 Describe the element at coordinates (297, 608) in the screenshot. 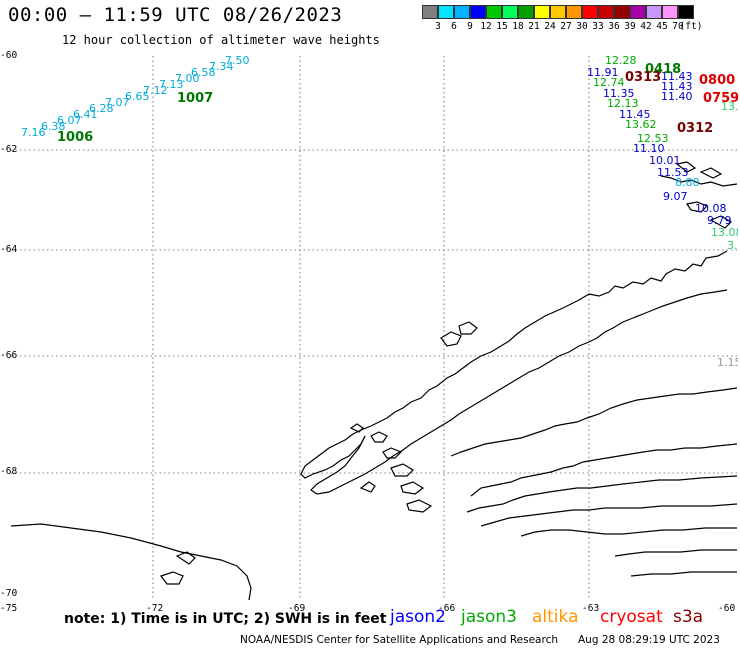

I see `longitude-label: -69` at that location.